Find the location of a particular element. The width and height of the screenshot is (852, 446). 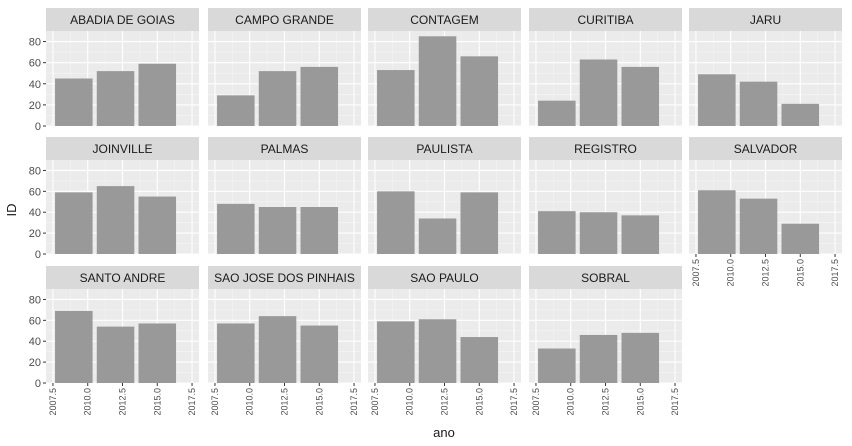

facet-strip-label: SOBRAL is located at coordinates (605, 278).